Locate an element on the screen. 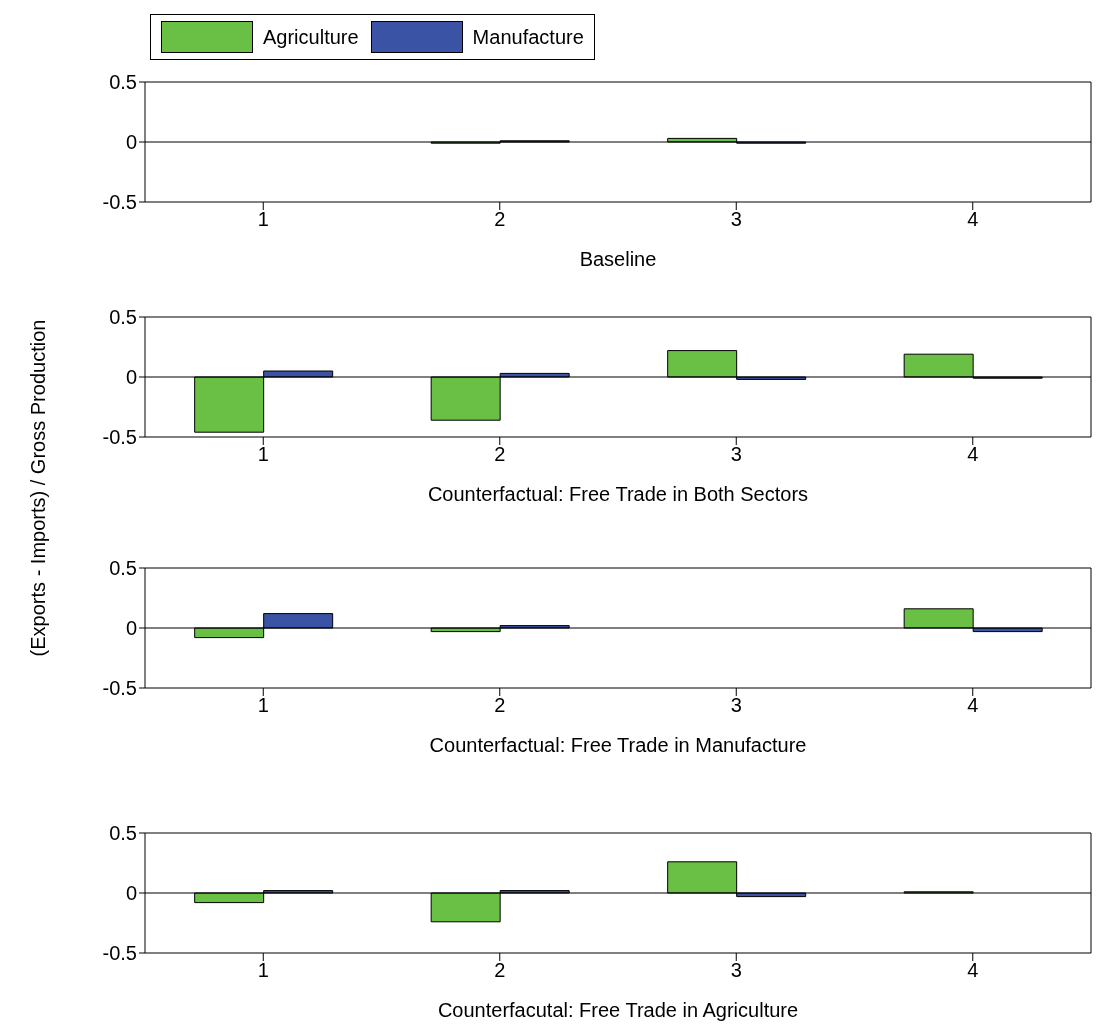  x-axis-title: Counterfactual: Free Trade in Both Sectors is located at coordinates (618, 494).